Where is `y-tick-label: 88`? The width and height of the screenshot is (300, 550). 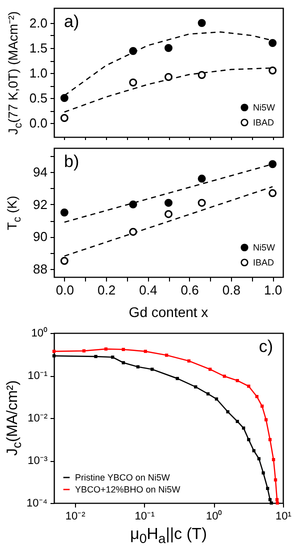
y-tick-label: 88 is located at coordinates (40, 268).